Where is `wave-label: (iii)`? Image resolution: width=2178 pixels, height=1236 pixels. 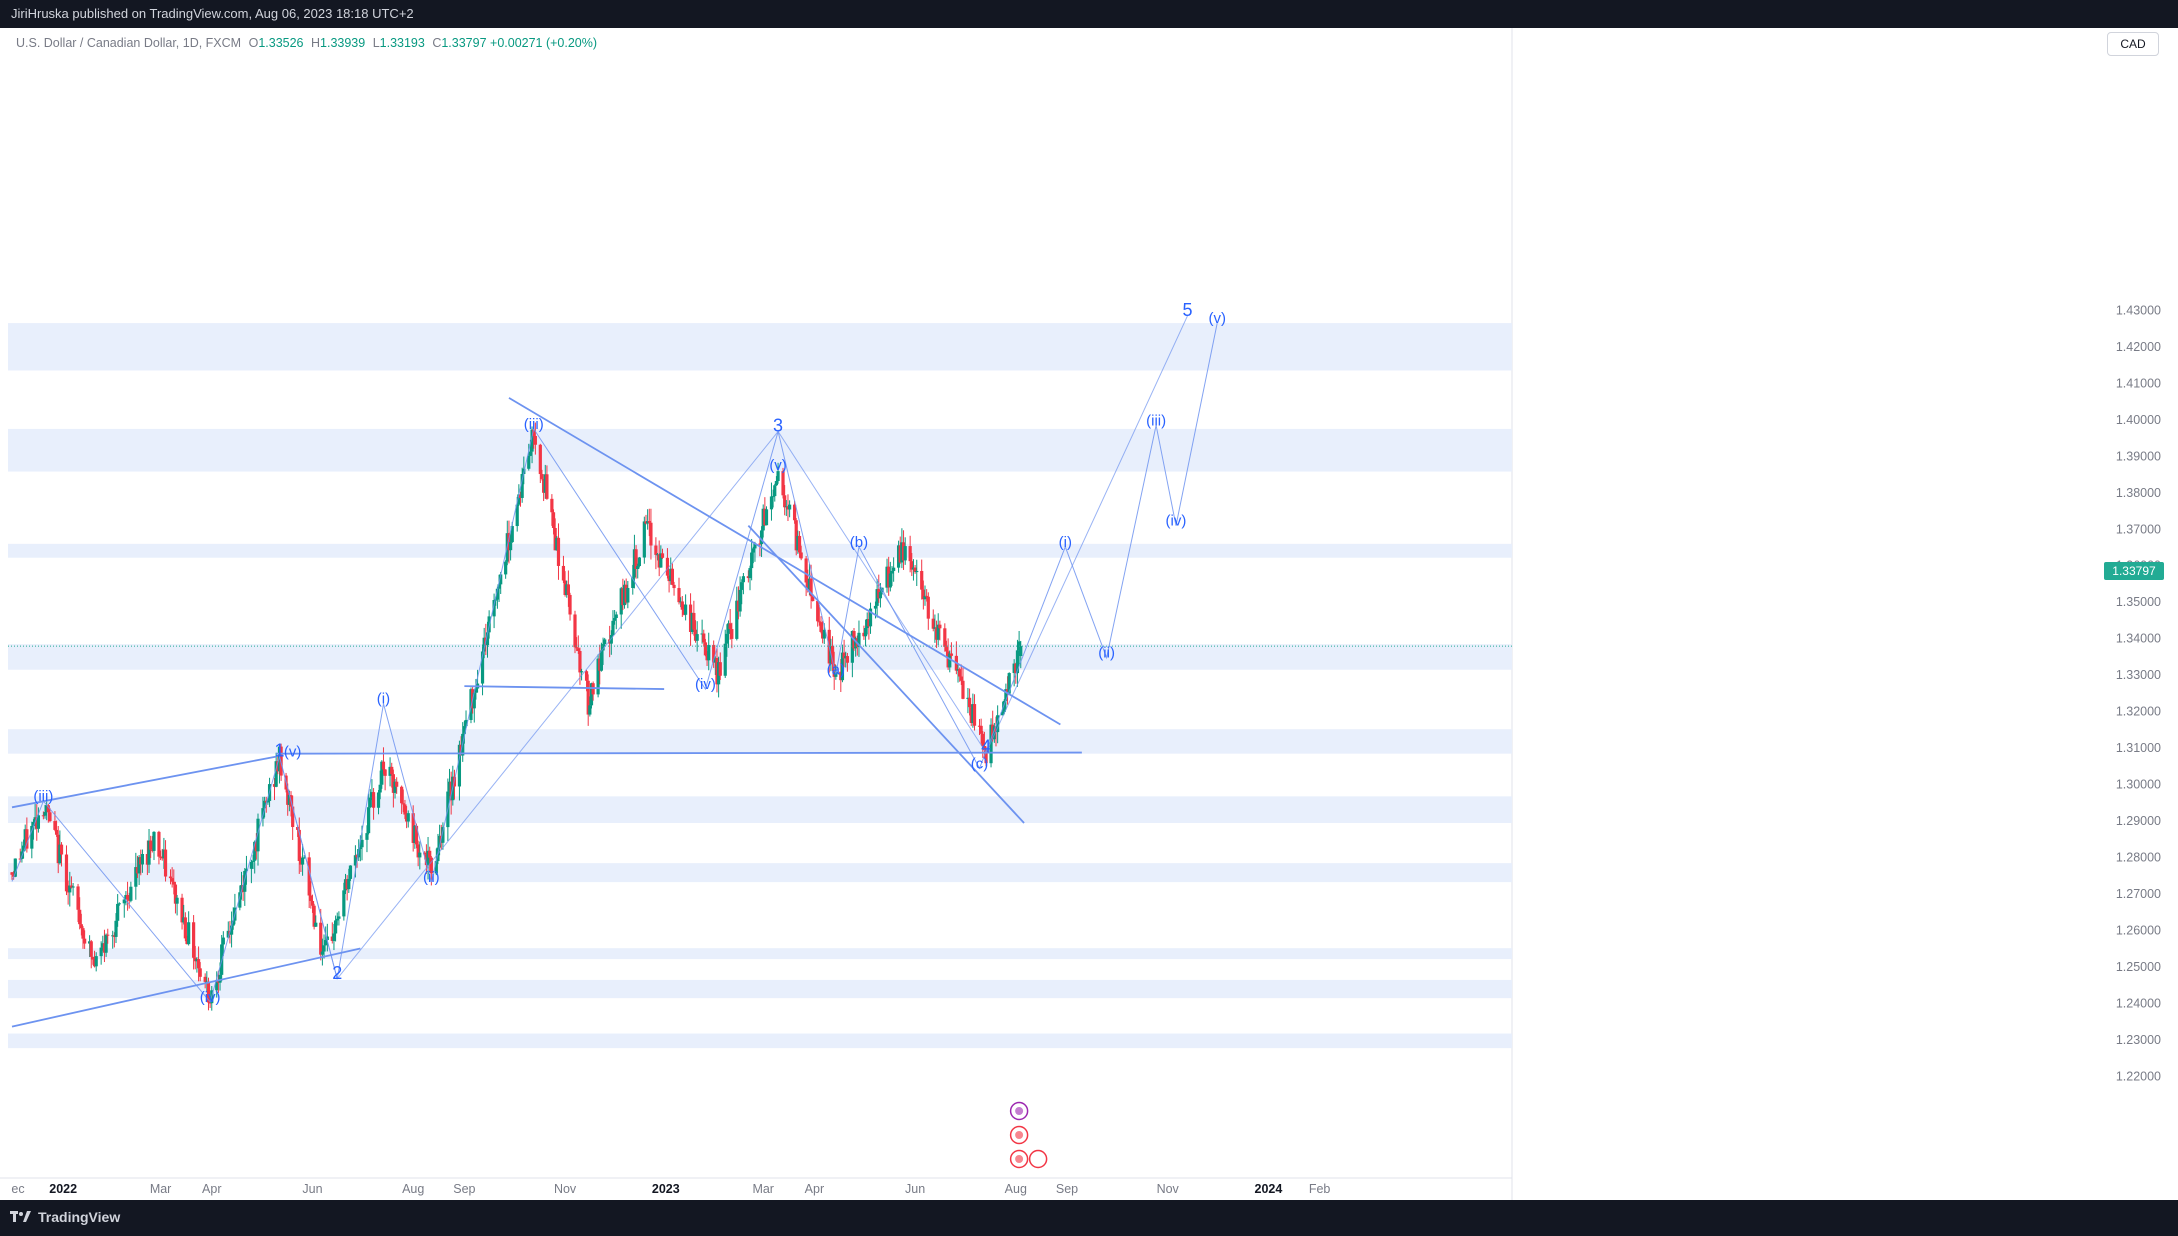 wave-label: (iii) is located at coordinates (1156, 420).